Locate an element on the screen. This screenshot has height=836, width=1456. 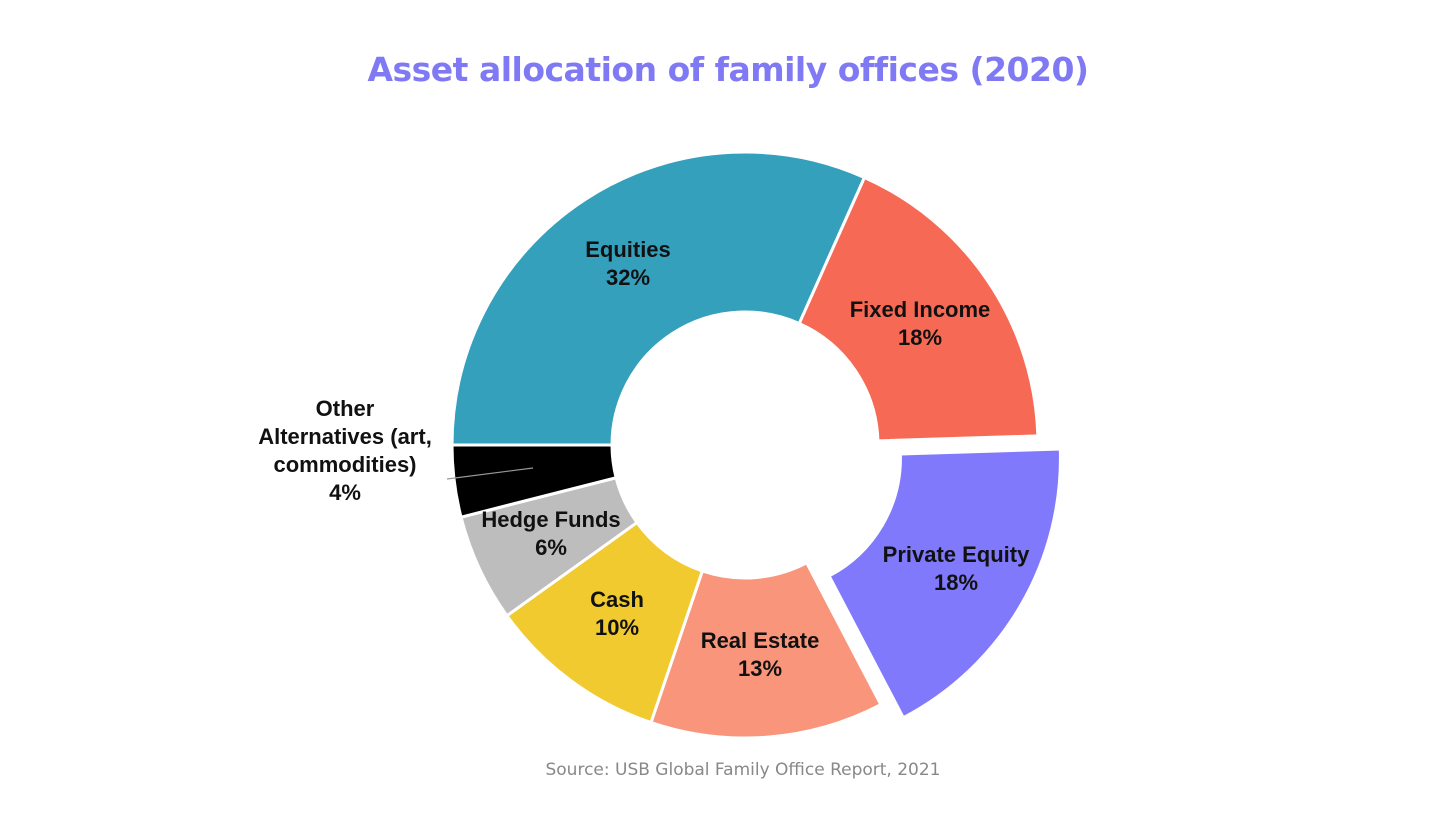
slice-fixed-income is located at coordinates (918, 309).